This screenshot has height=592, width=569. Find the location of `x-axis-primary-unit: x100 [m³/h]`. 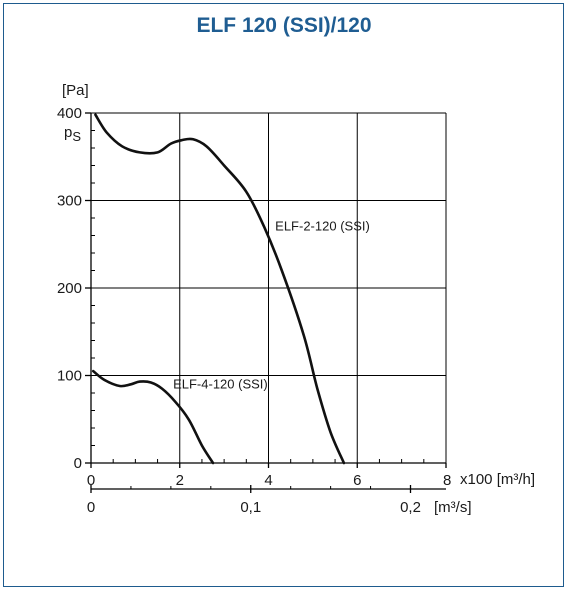

x-axis-primary-unit: x100 [m³/h] is located at coordinates (497, 479).